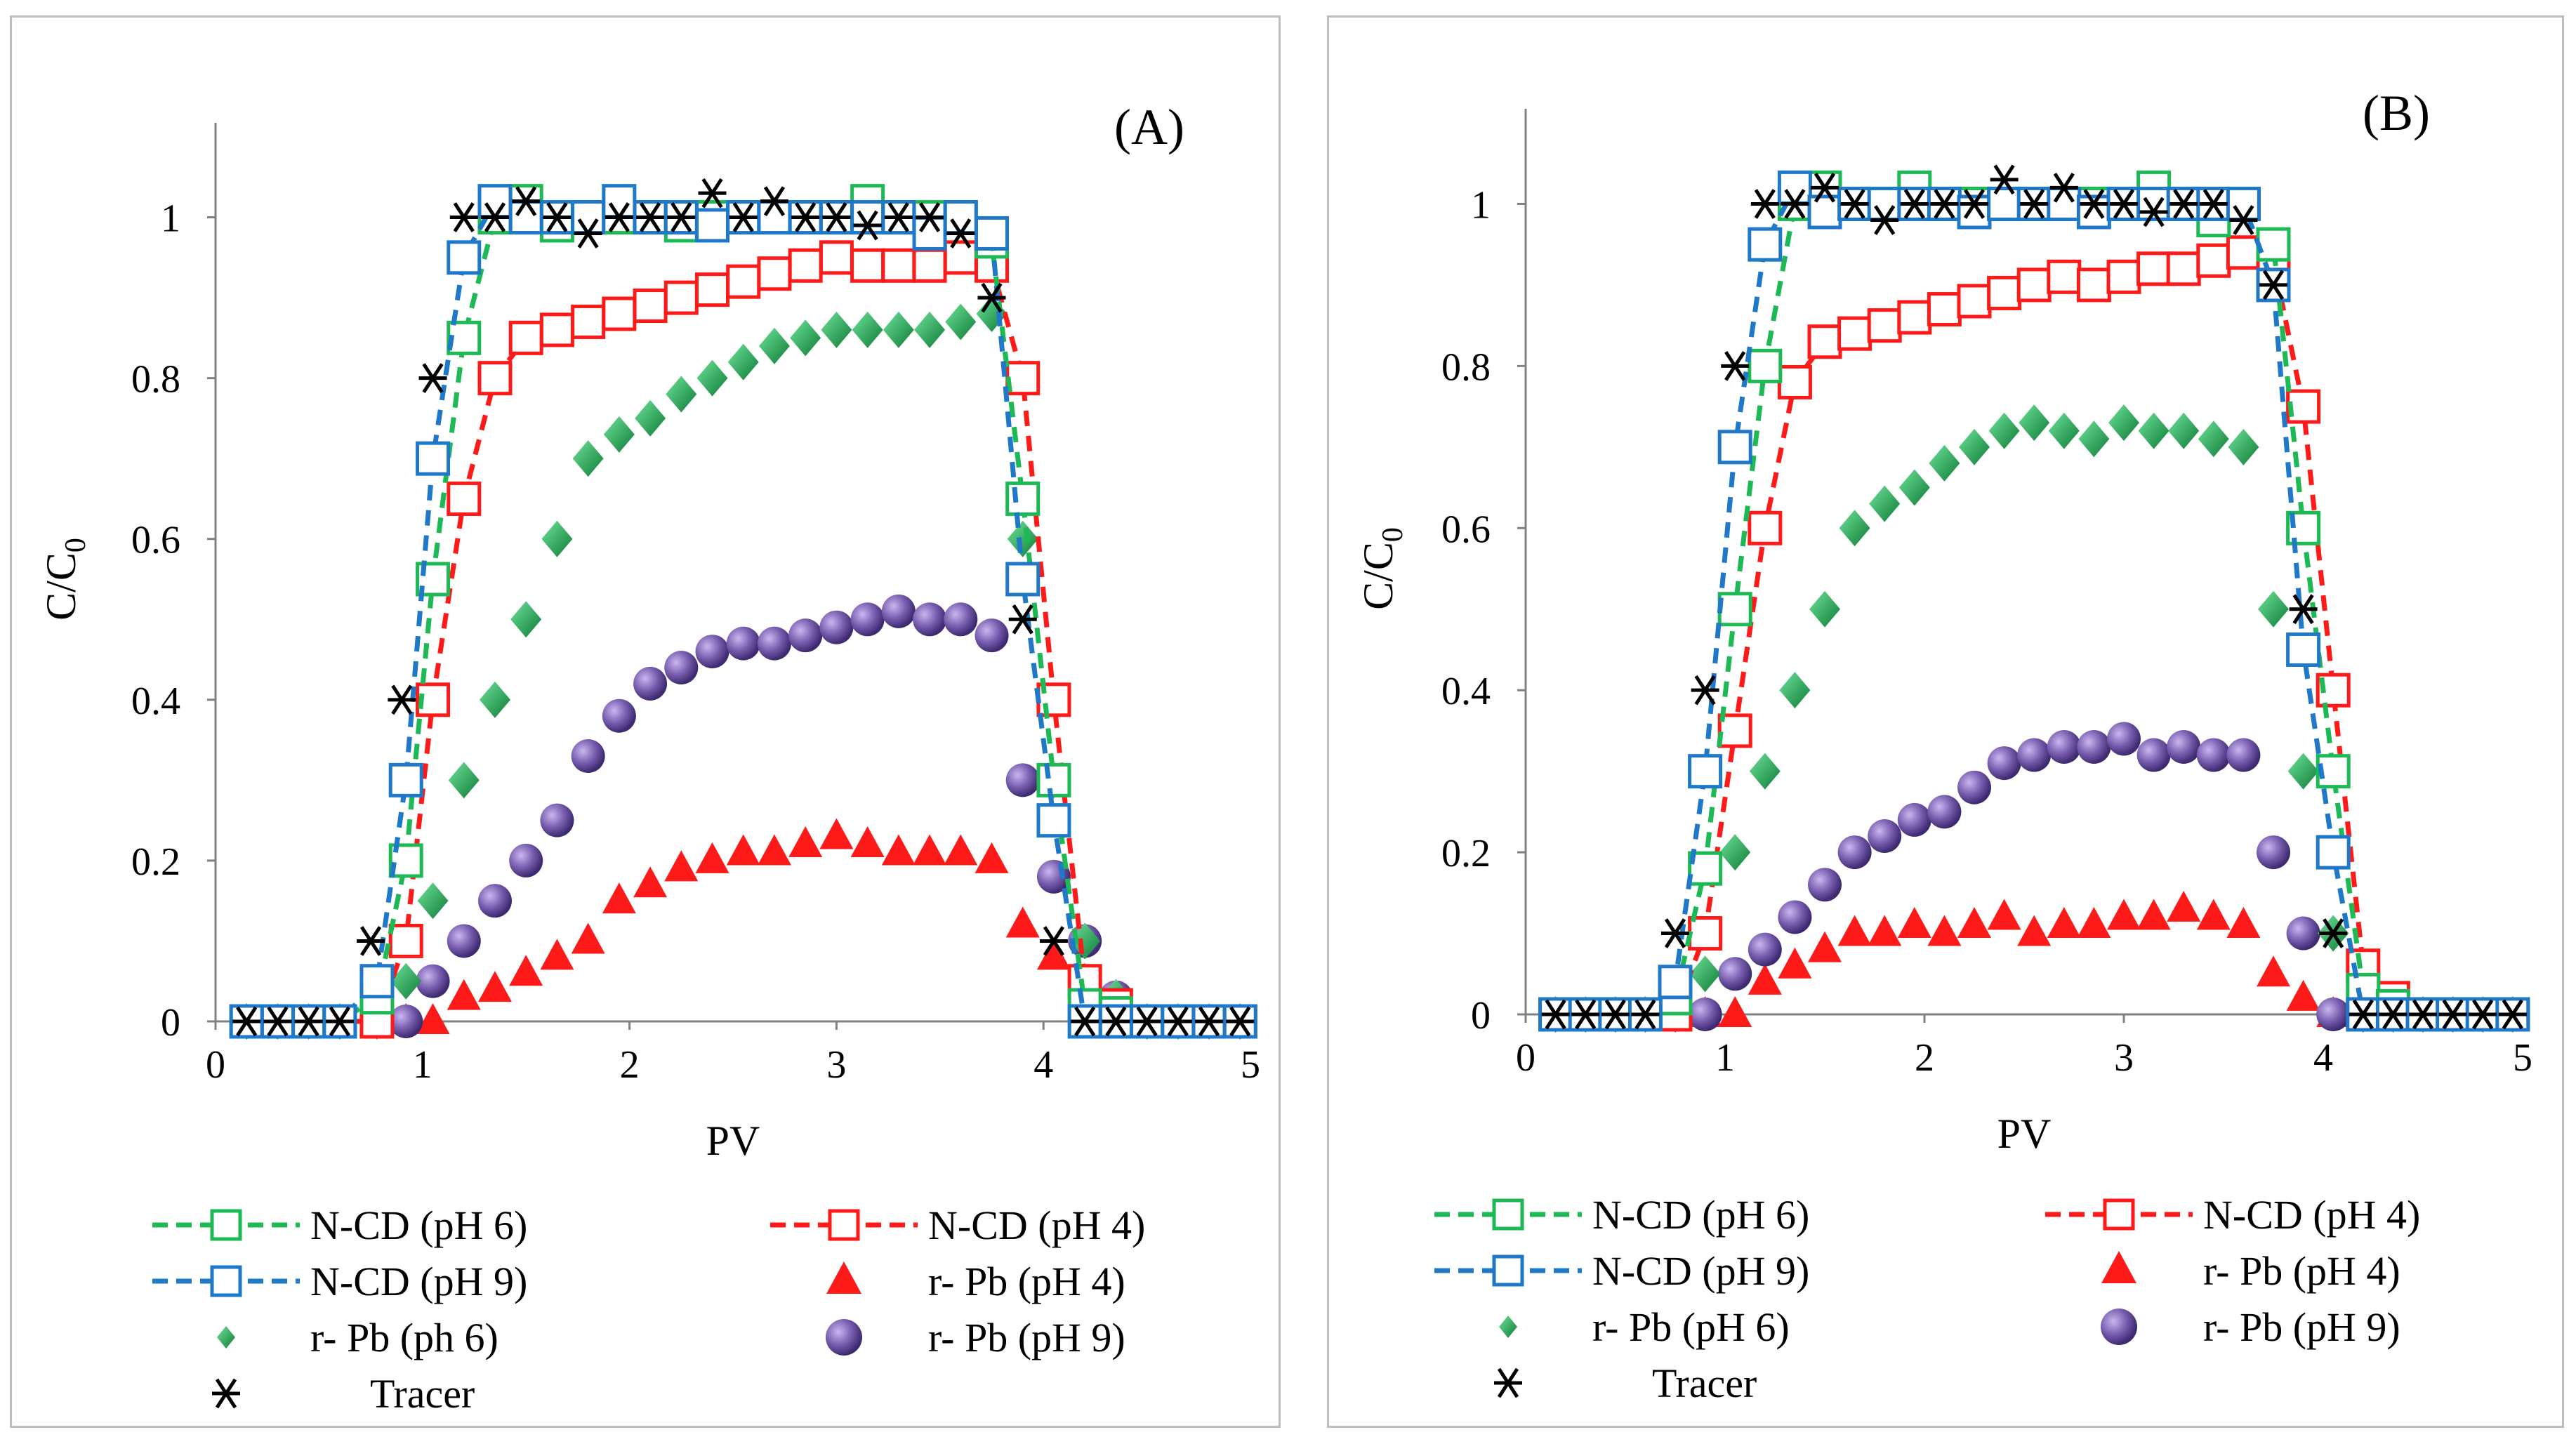 This screenshot has width=2576, height=1444. I want to click on y-axis-title: C/C0, so click(1382, 568).